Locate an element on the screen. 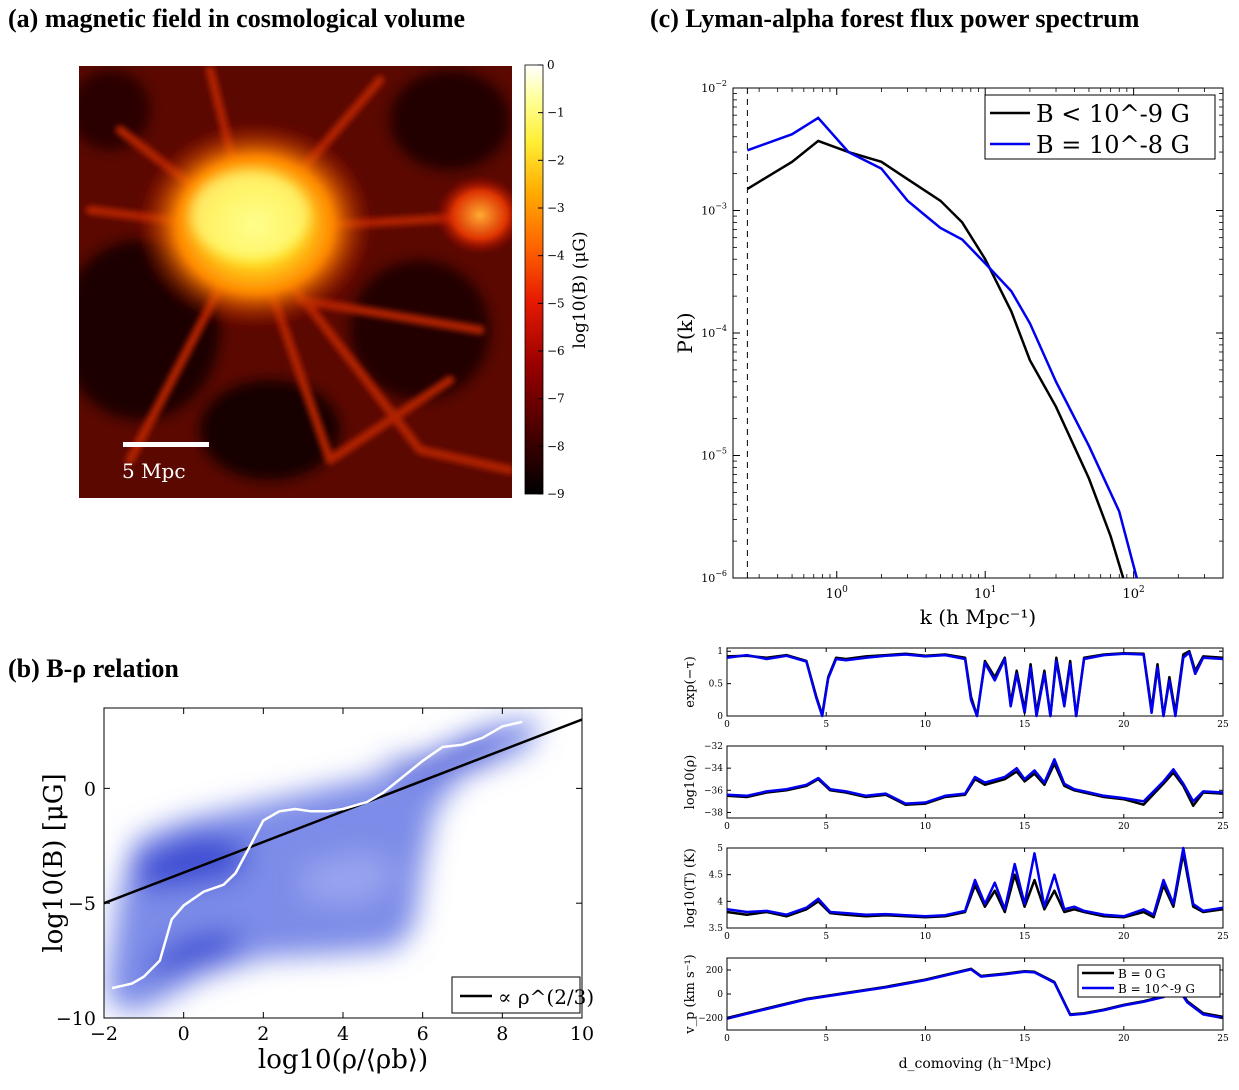  scale-bar is located at coordinates (166, 444).